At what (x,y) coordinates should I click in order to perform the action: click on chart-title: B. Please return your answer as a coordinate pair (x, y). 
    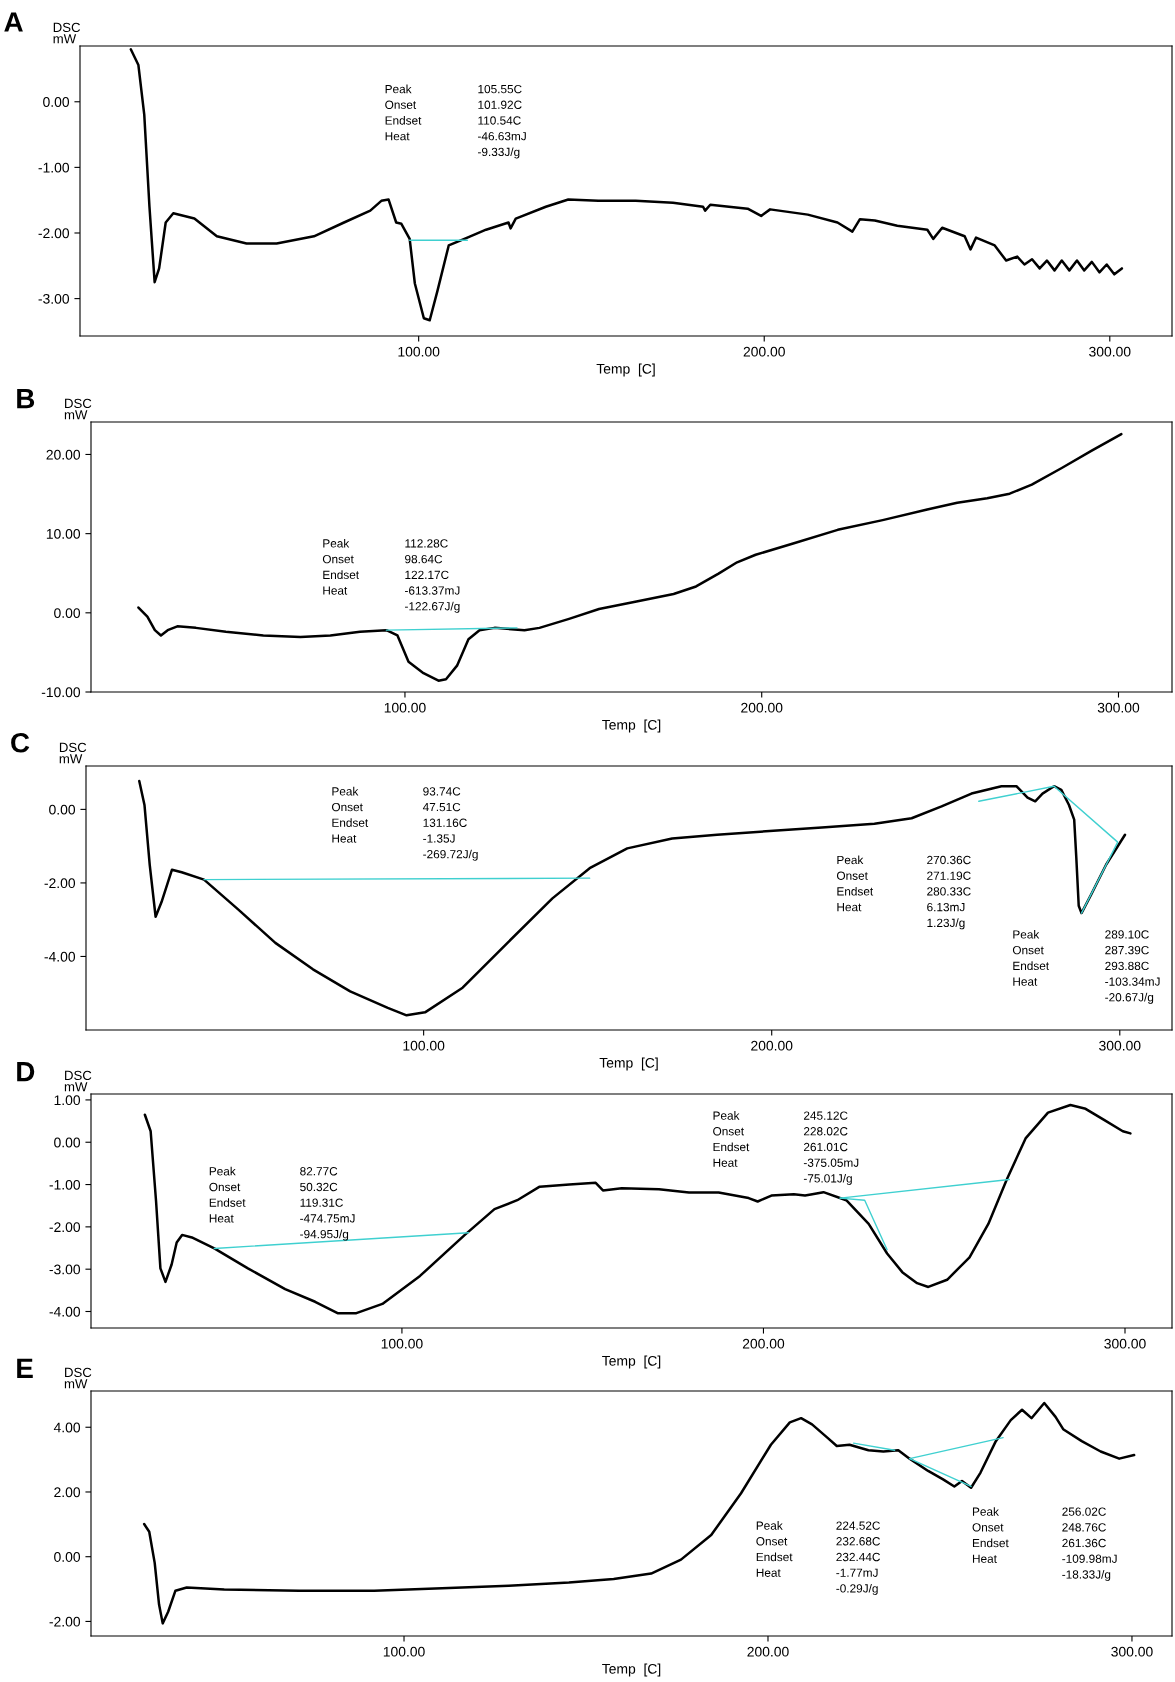
    Looking at the image, I should click on (26, 399).